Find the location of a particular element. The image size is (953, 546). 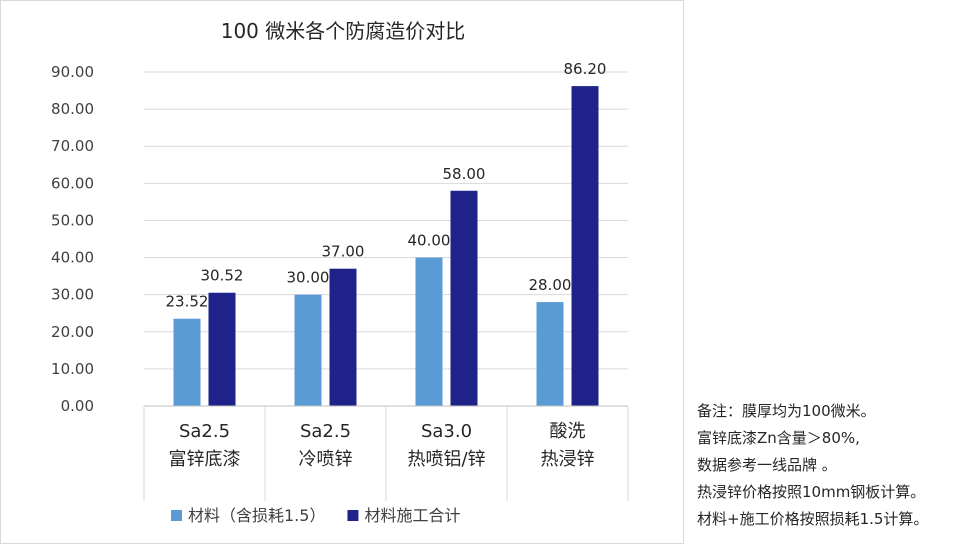

y-tick-label: 10.00 is located at coordinates (72, 369).